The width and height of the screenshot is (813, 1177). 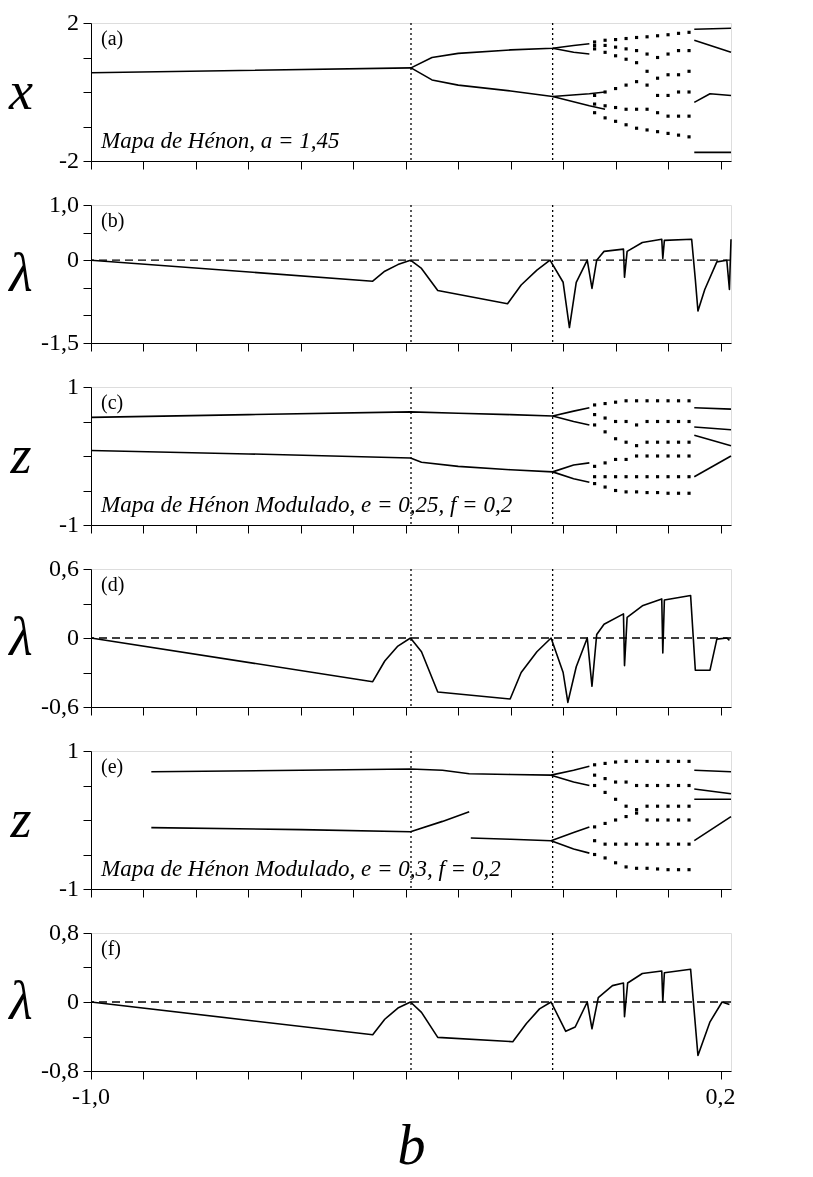 What do you see at coordinates (411, 1145) in the screenshot?
I see `x-axis-title: b` at bounding box center [411, 1145].